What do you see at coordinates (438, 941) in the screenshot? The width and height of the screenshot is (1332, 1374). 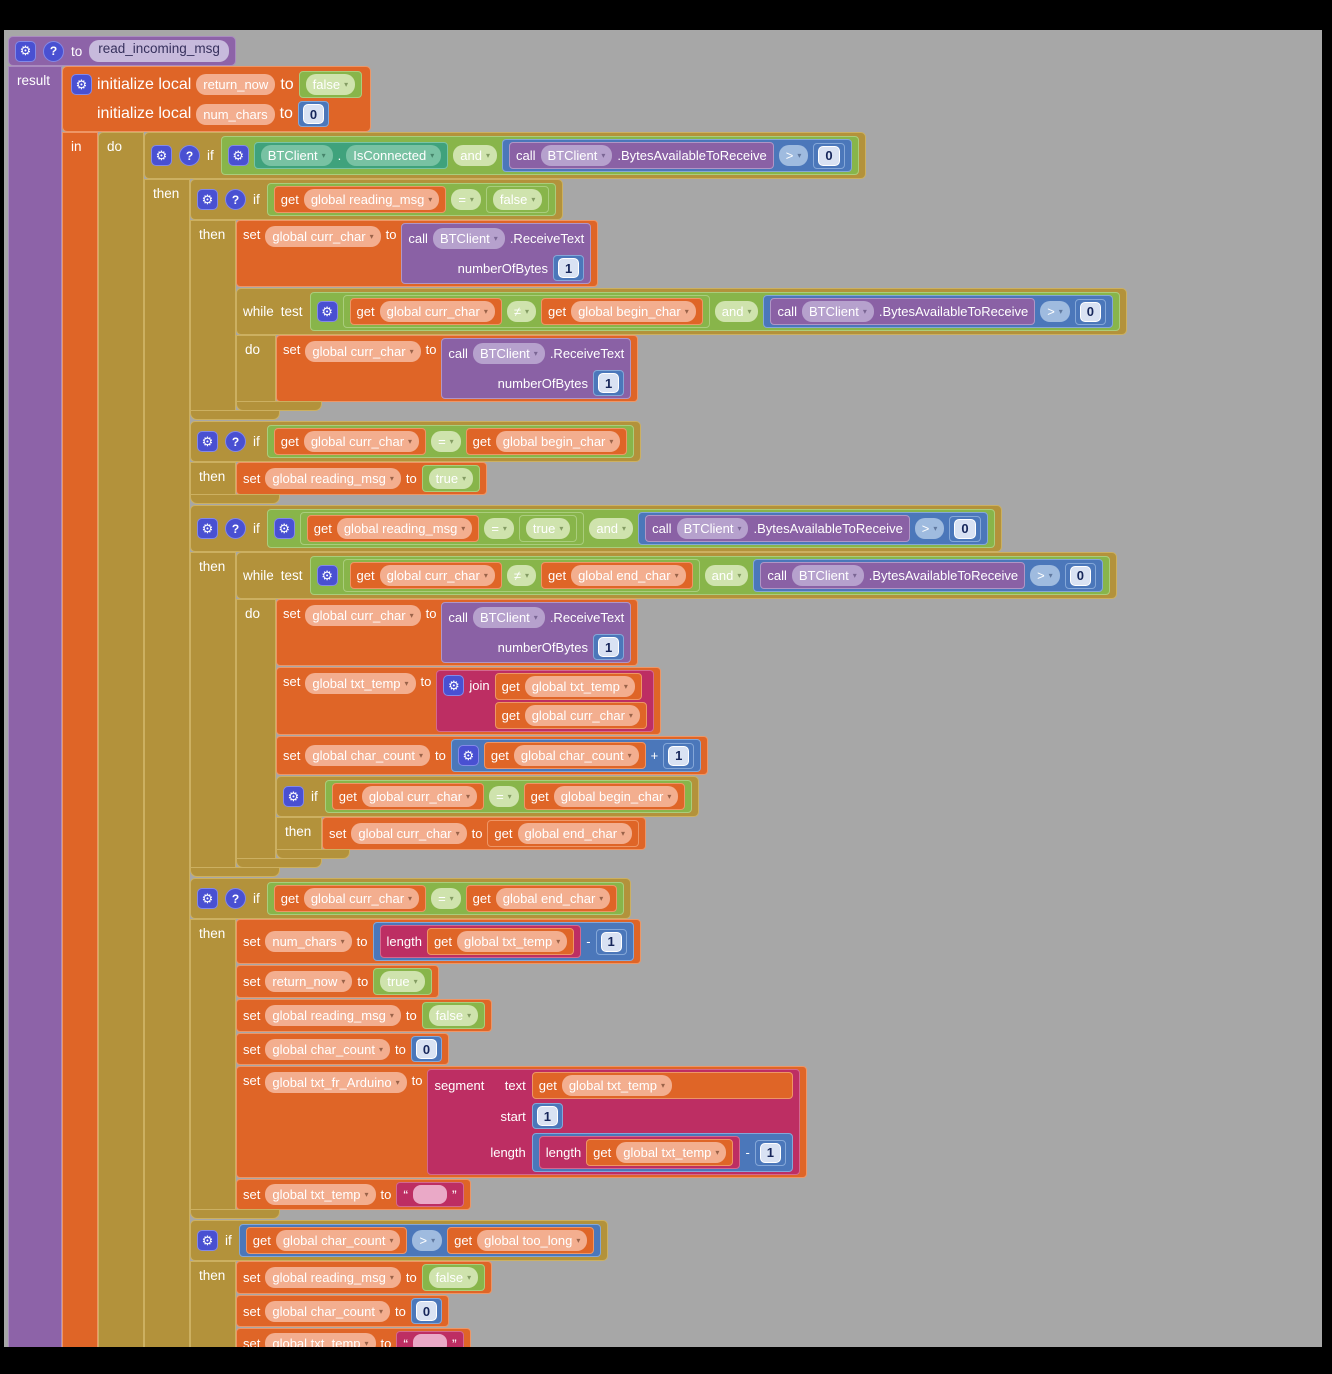 I see `set-variable-block: set num_chars to length` at bounding box center [438, 941].